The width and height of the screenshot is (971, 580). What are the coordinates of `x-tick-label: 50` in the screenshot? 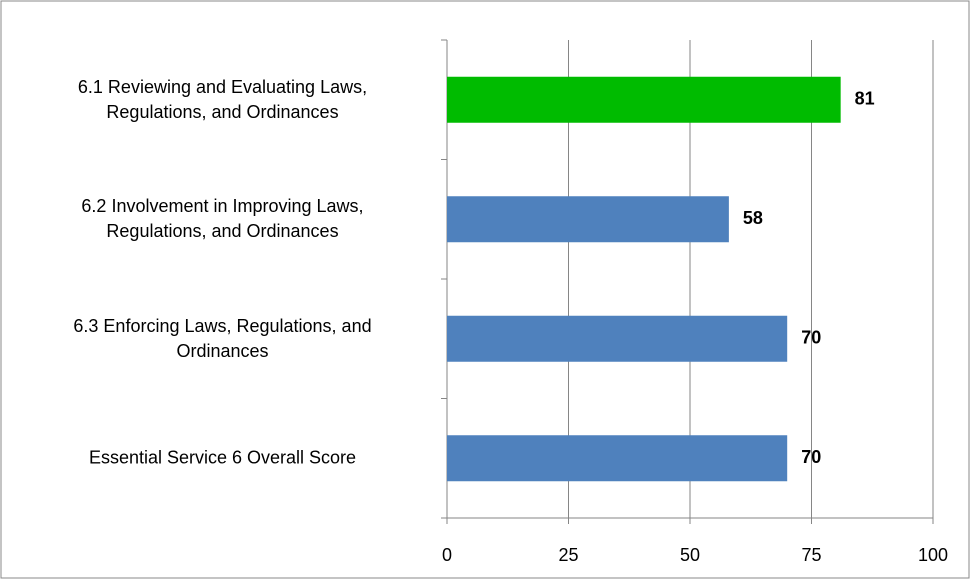 It's located at (690, 555).